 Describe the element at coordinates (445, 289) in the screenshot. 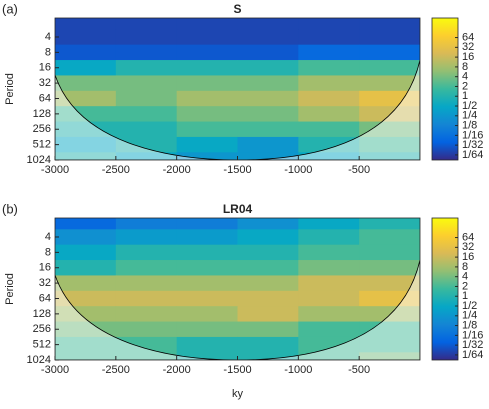

I see `colorbar` at that location.